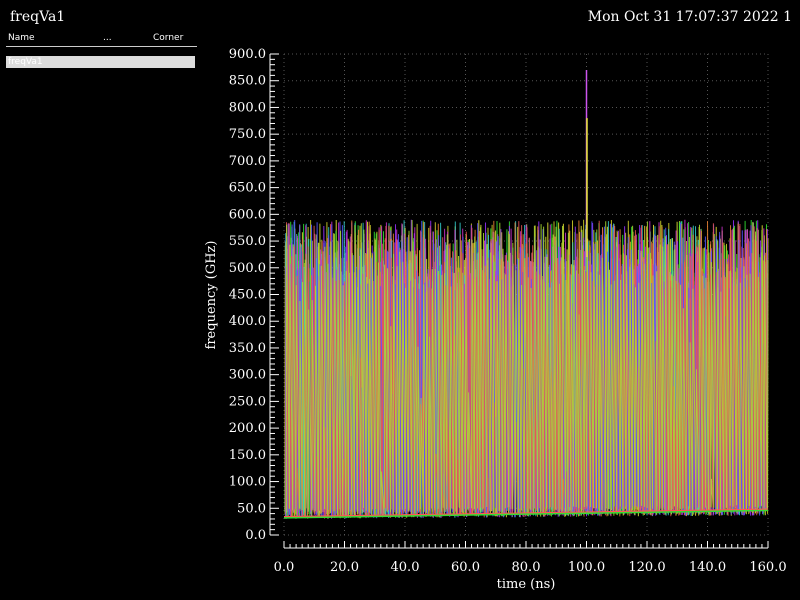 The image size is (800, 600). Describe the element at coordinates (247, 401) in the screenshot. I see `y-tick-label: 250.0` at that location.